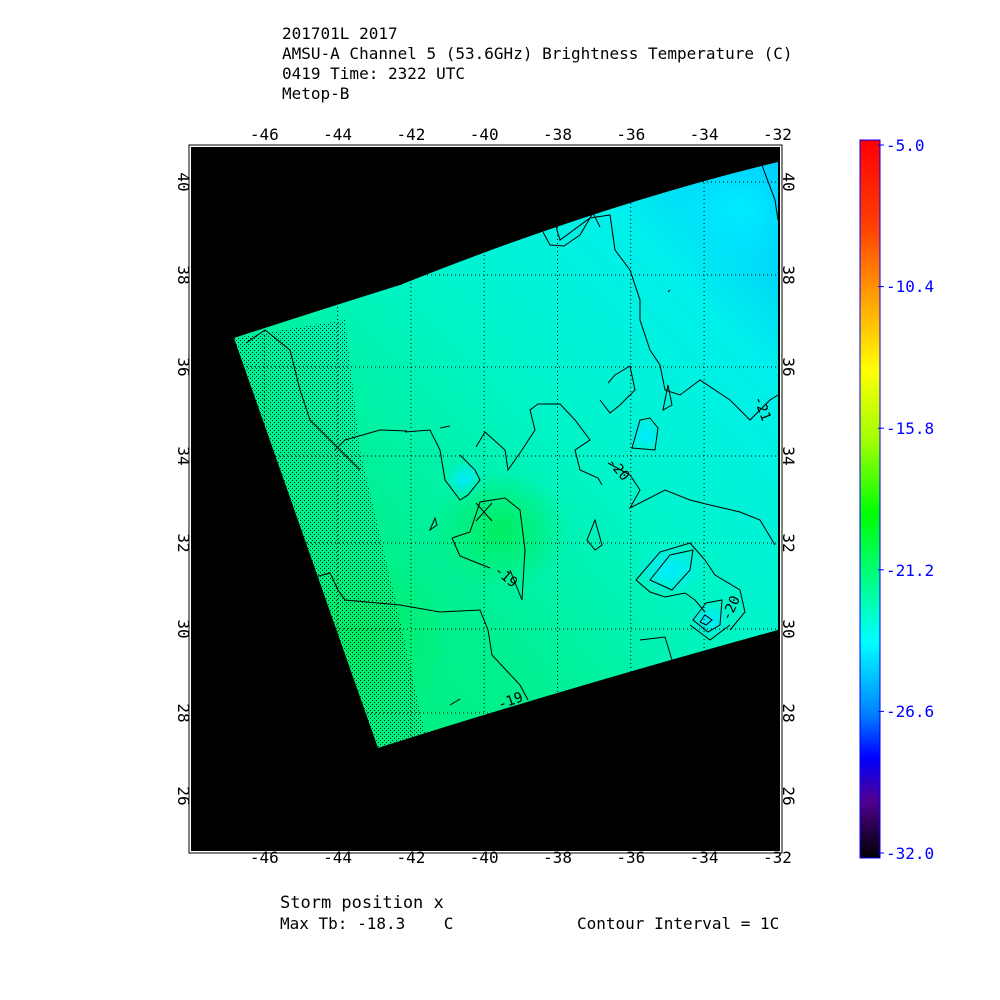 This screenshot has height=1000, width=1000. I want to click on lon-tick-label-bottom: -36, so click(630, 857).